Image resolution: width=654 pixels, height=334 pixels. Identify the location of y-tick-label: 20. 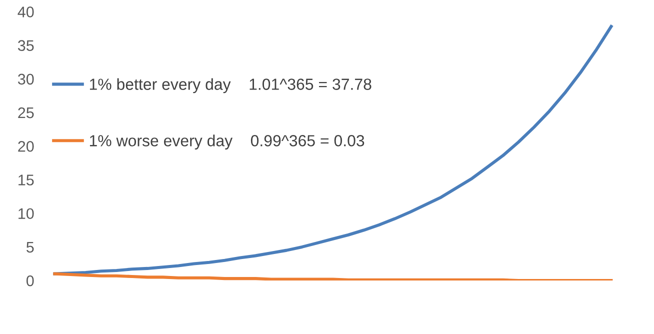
(26, 146).